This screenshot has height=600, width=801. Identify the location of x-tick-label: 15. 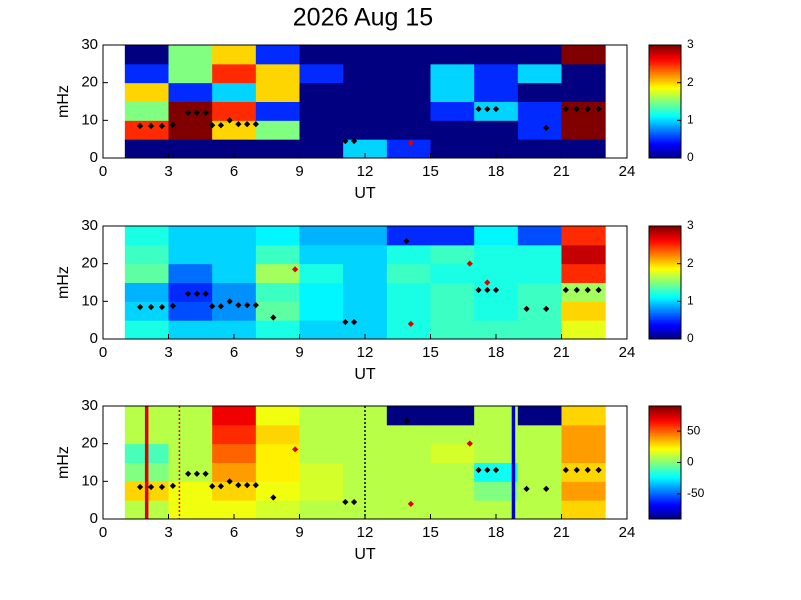
(430, 352).